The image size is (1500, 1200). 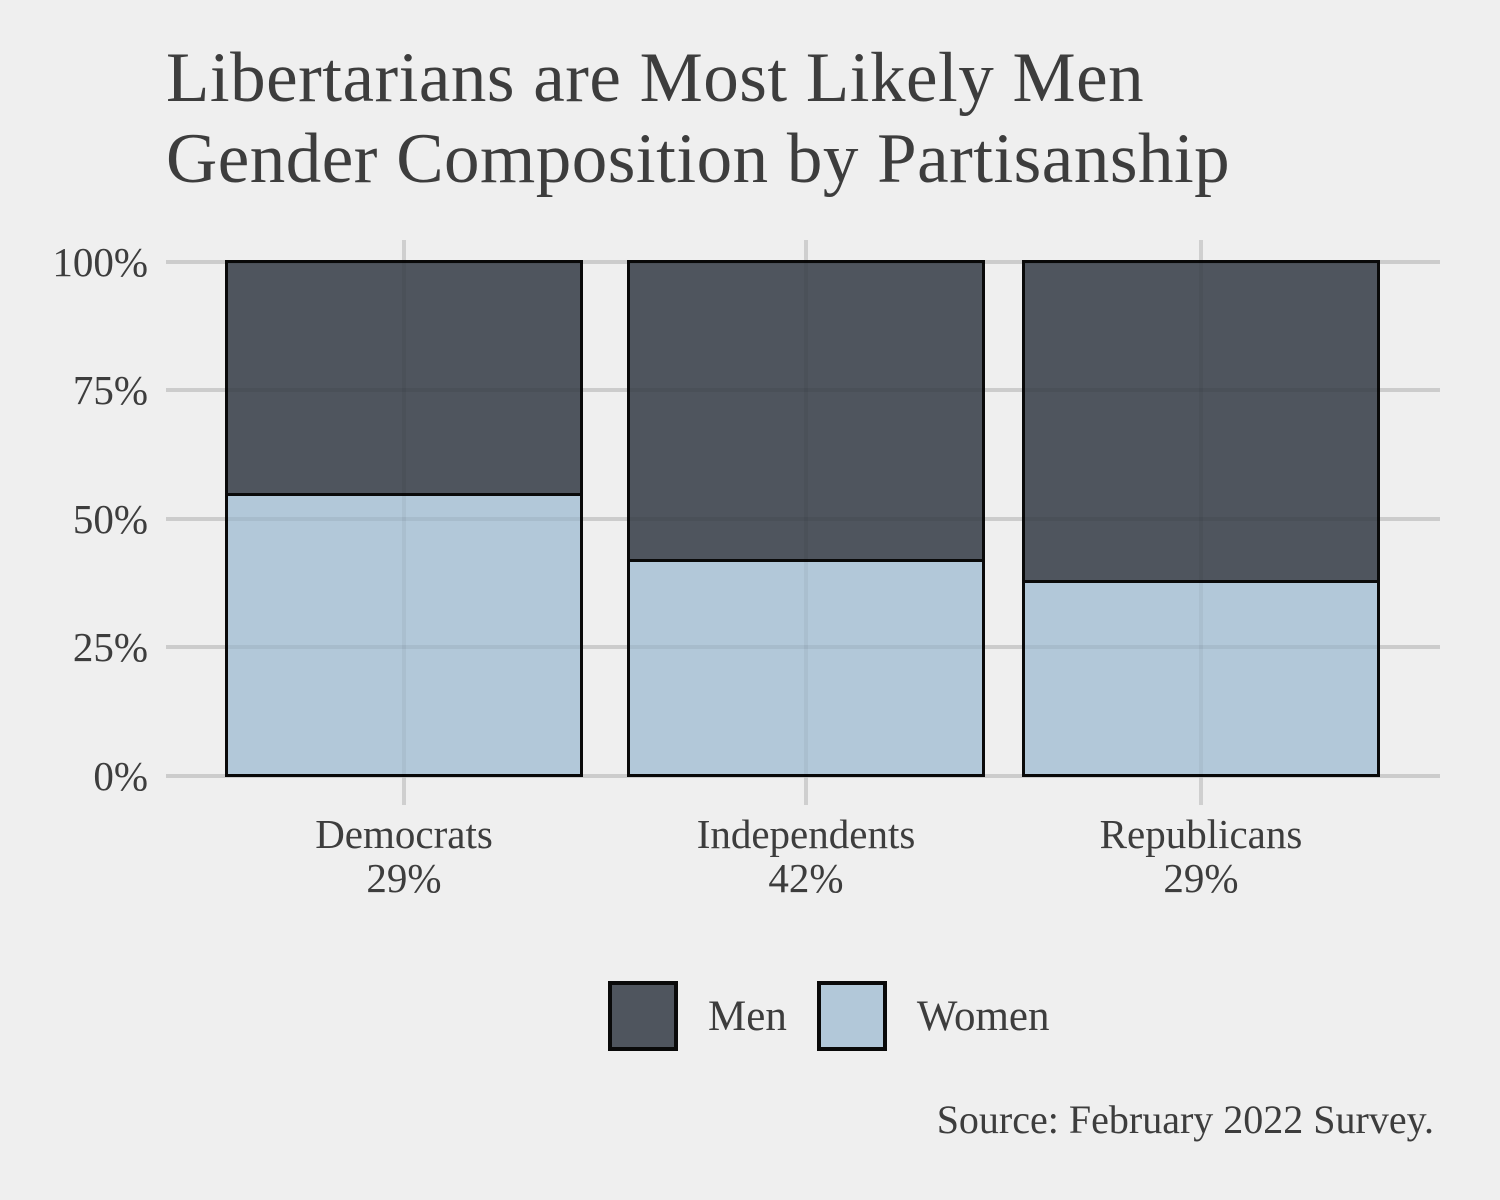 What do you see at coordinates (806, 834) in the screenshot?
I see `category-name: Independents` at bounding box center [806, 834].